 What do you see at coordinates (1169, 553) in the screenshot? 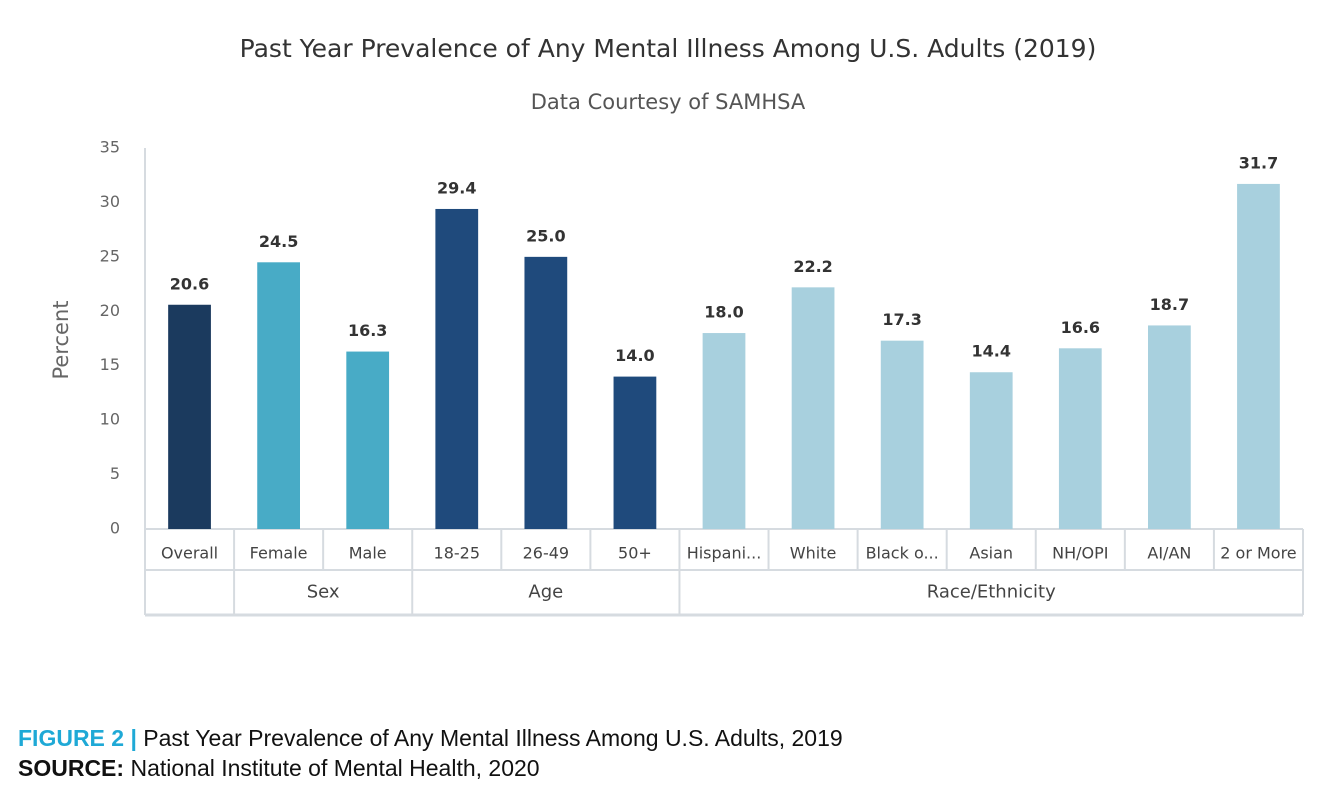
I see `x-tick-label: AI/AN` at bounding box center [1169, 553].